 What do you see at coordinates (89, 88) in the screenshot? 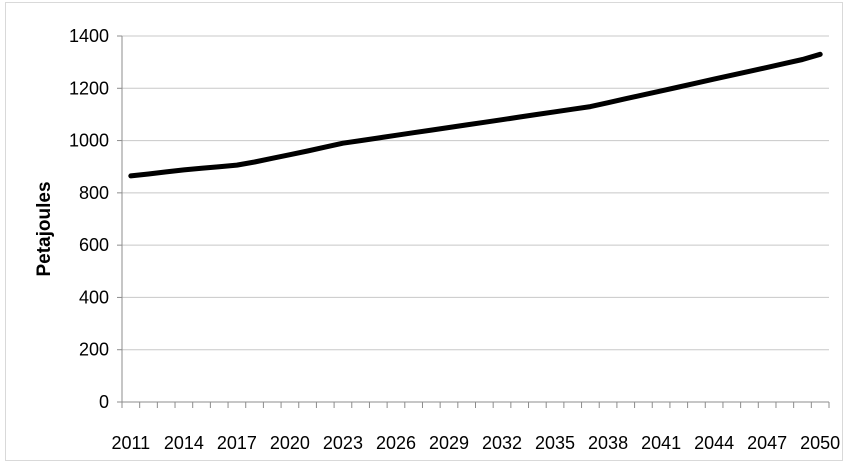
I see `y-tick-label-1200: 1200` at bounding box center [89, 88].